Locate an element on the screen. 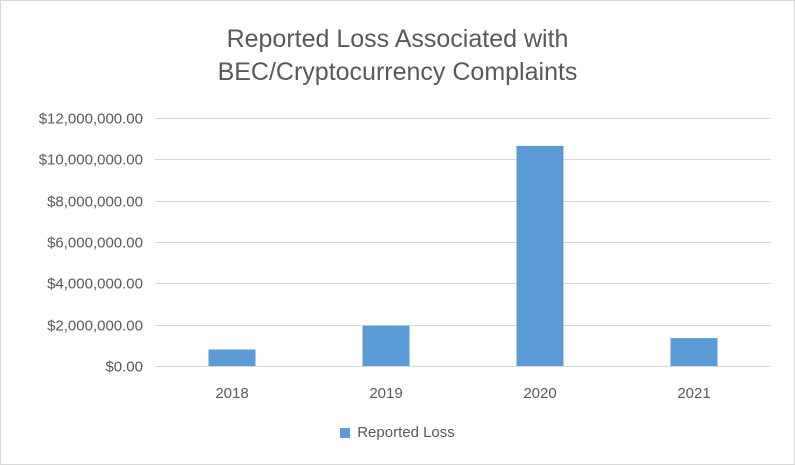 The width and height of the screenshot is (795, 465). y-tick-label: $10,000,000.00 is located at coordinates (91, 160).